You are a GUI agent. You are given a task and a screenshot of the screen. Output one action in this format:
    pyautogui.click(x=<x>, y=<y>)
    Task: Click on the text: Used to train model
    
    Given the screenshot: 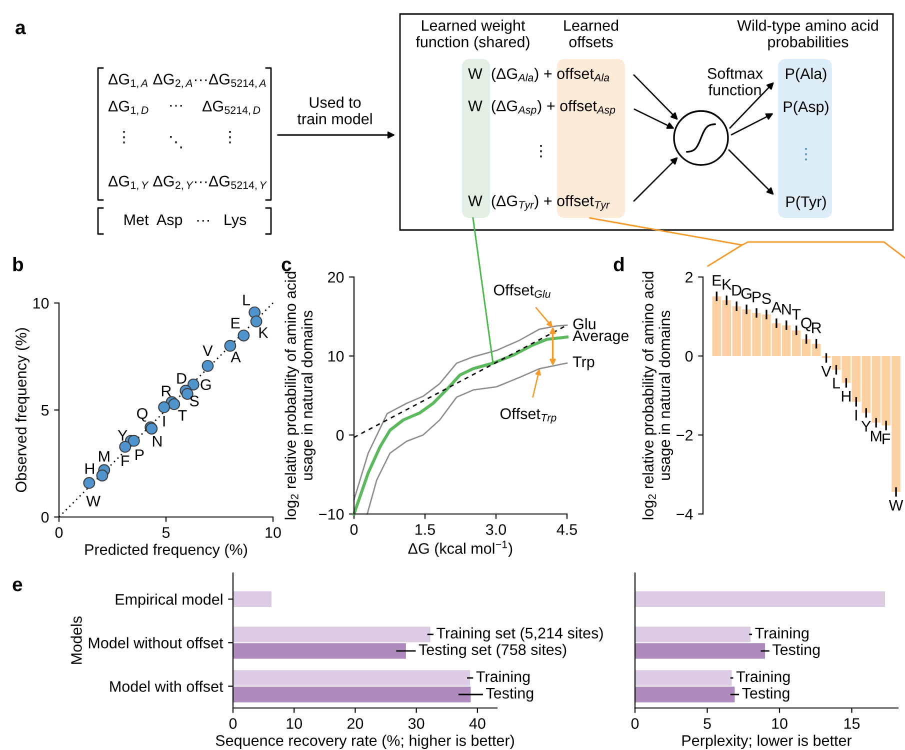 What is the action you would take?
    pyautogui.click(x=334, y=110)
    